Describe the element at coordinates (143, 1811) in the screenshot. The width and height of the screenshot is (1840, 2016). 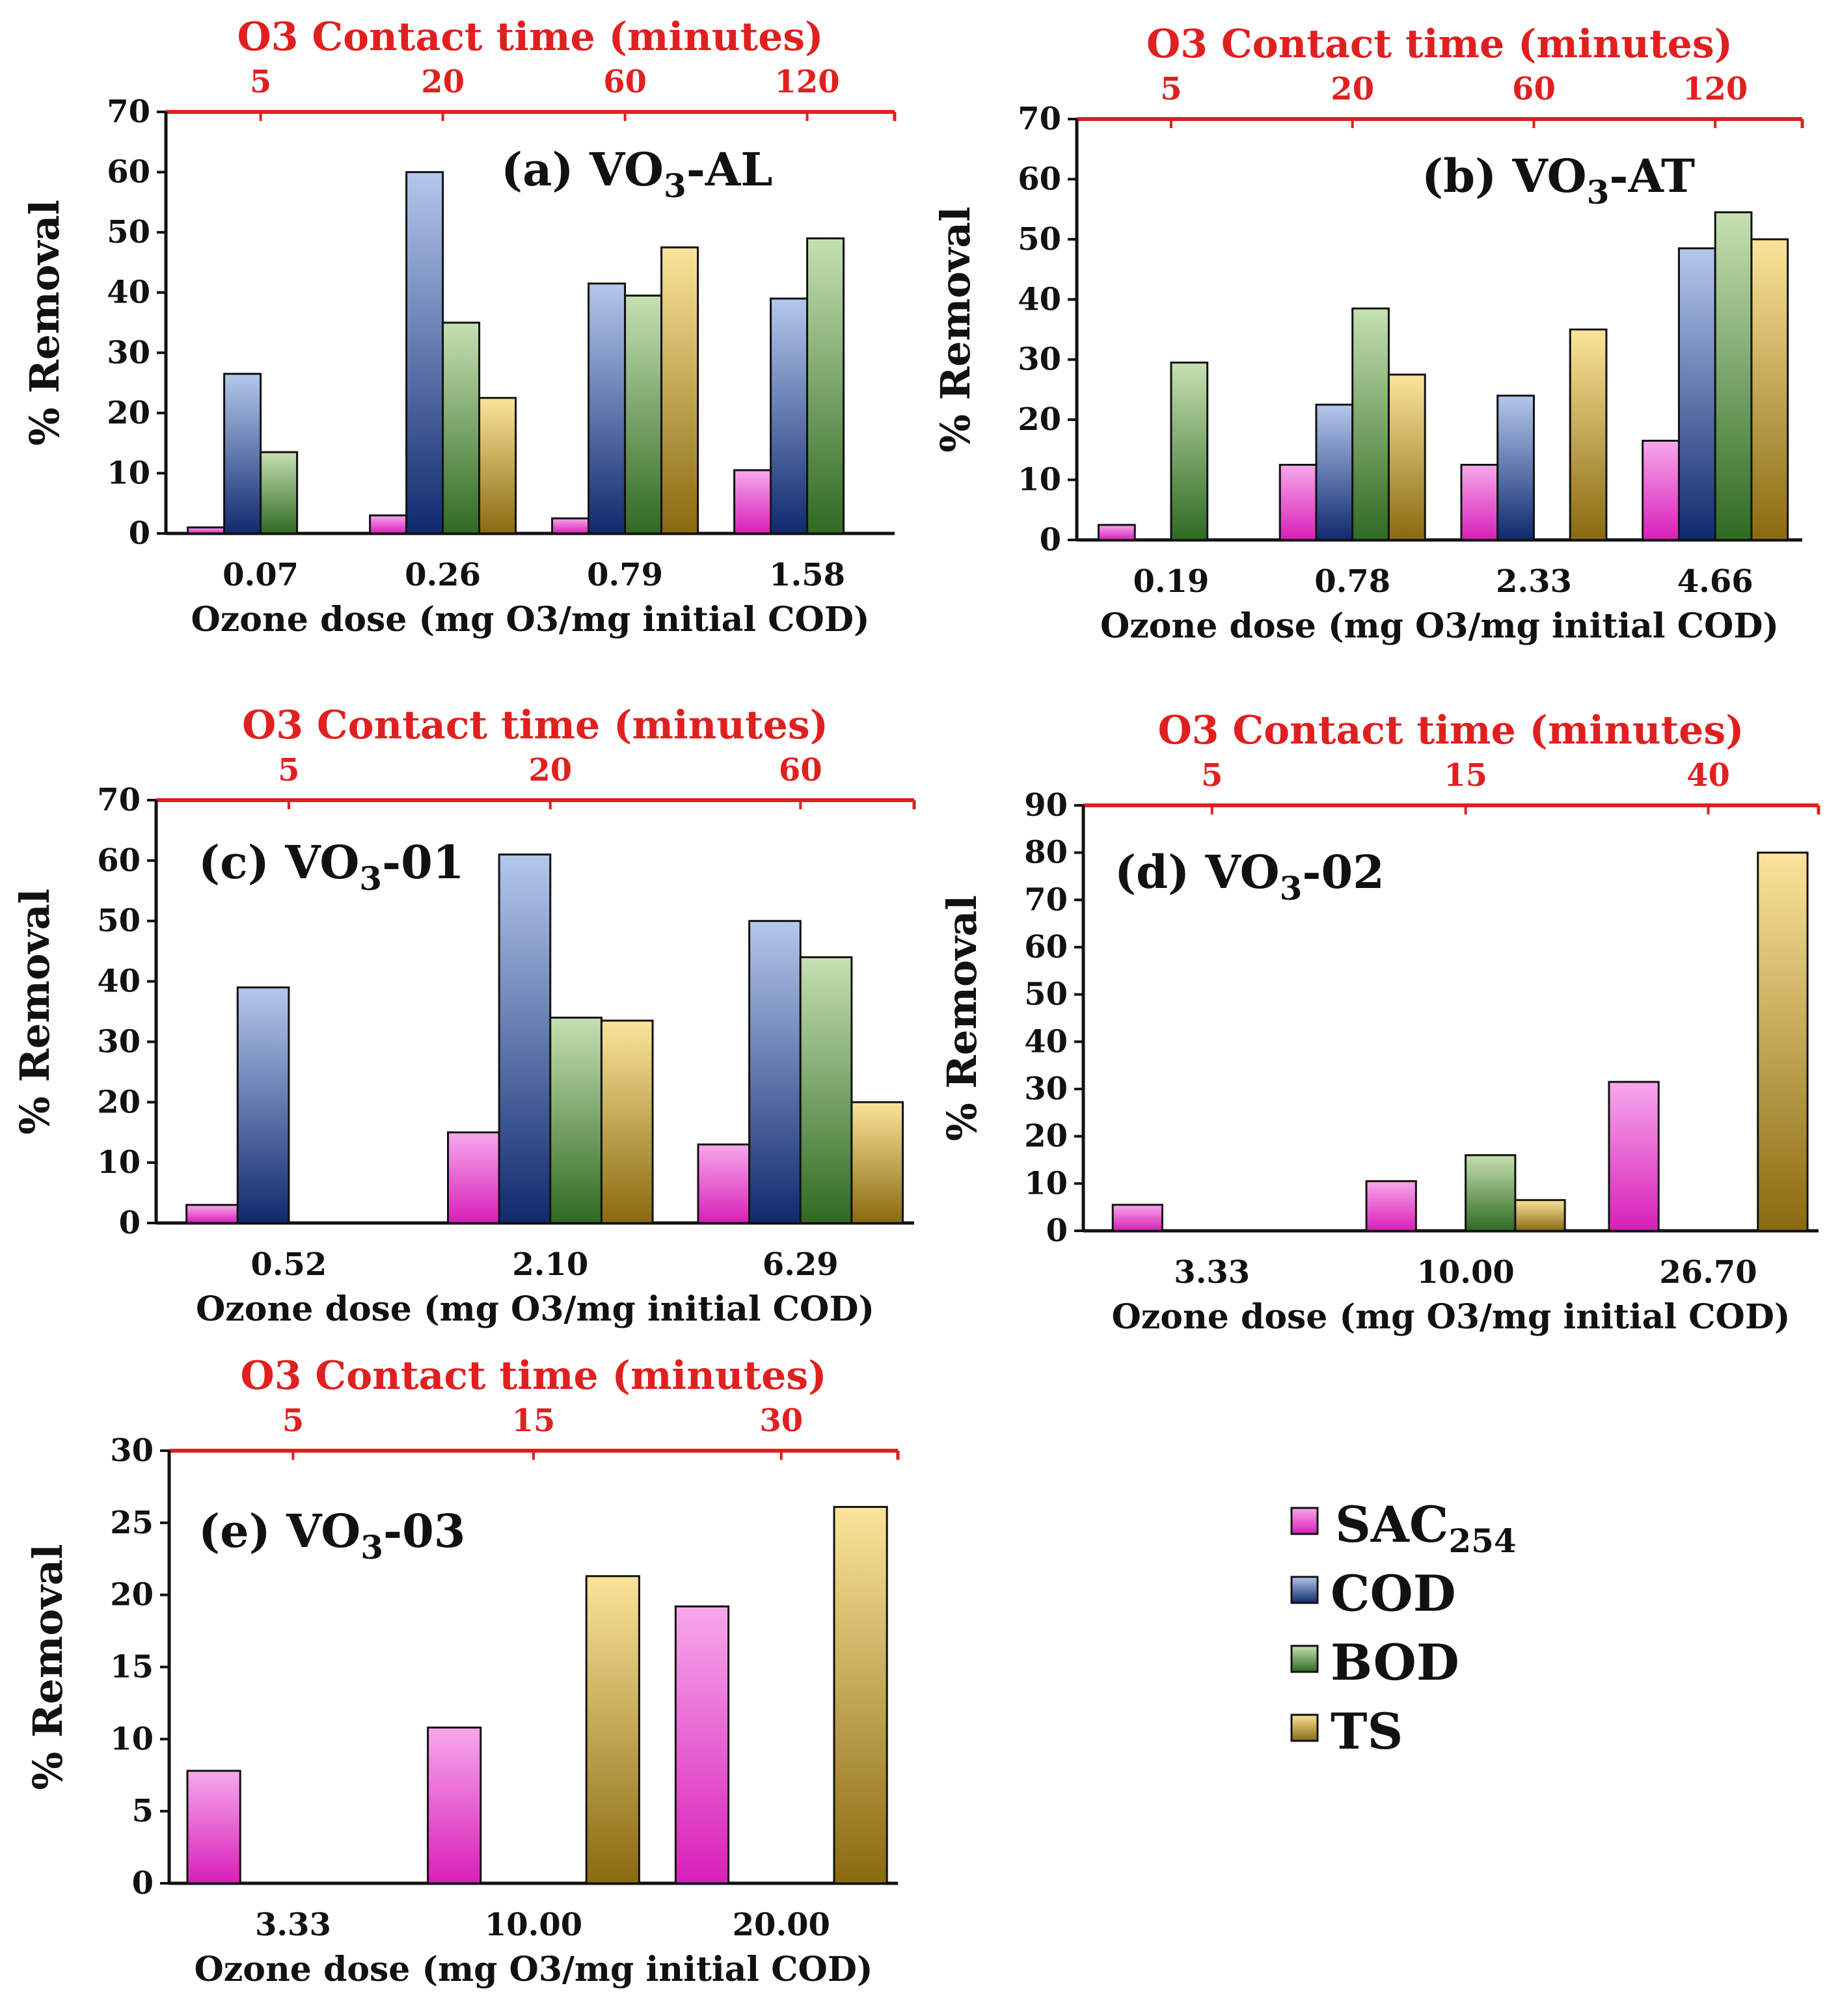
I see `y-tick-label-e-1: 5` at that location.